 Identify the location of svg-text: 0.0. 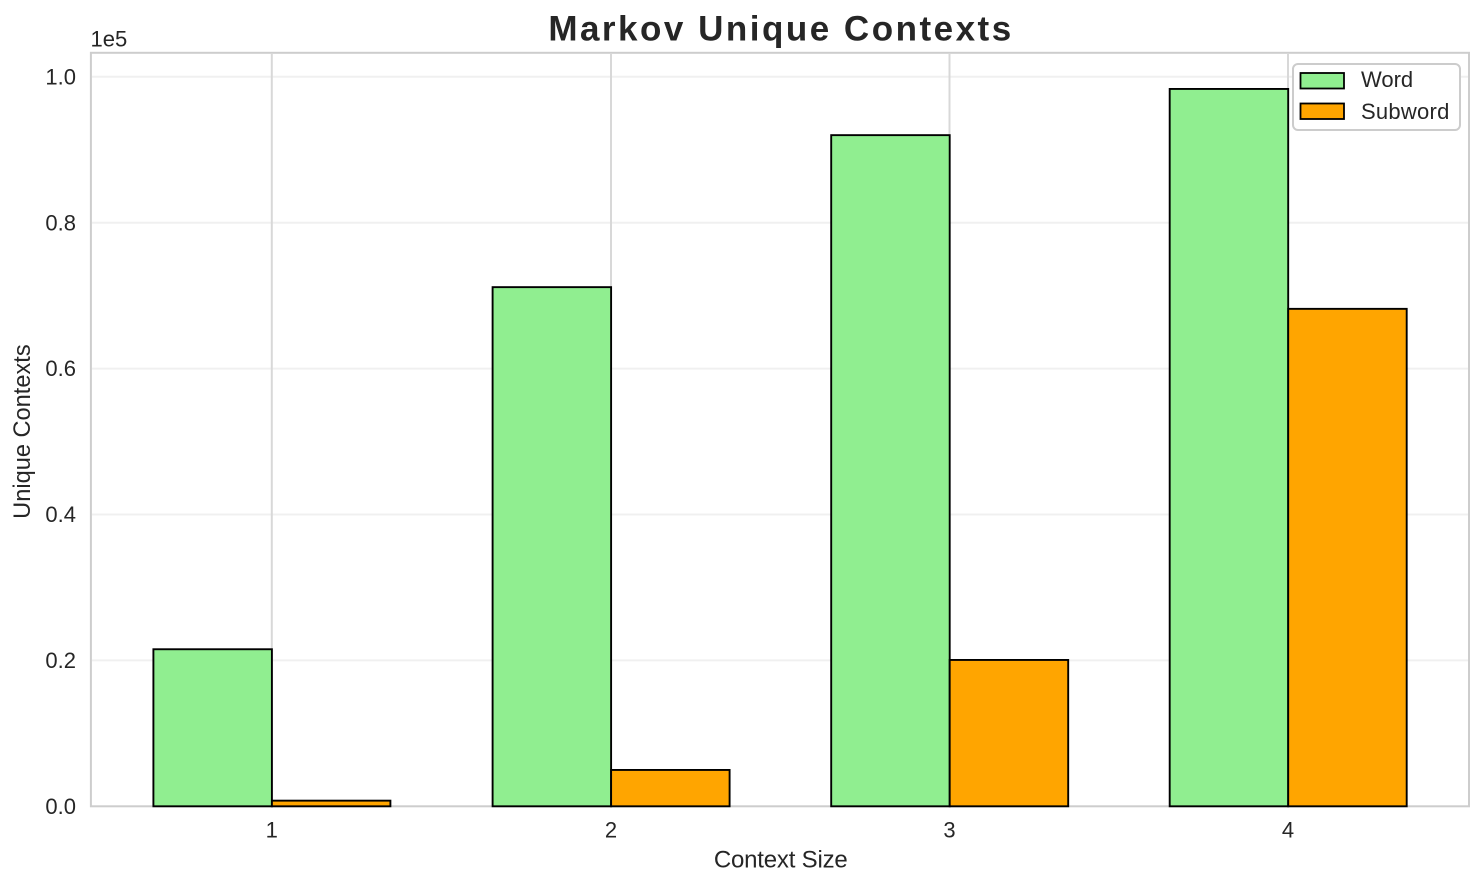
(60, 806).